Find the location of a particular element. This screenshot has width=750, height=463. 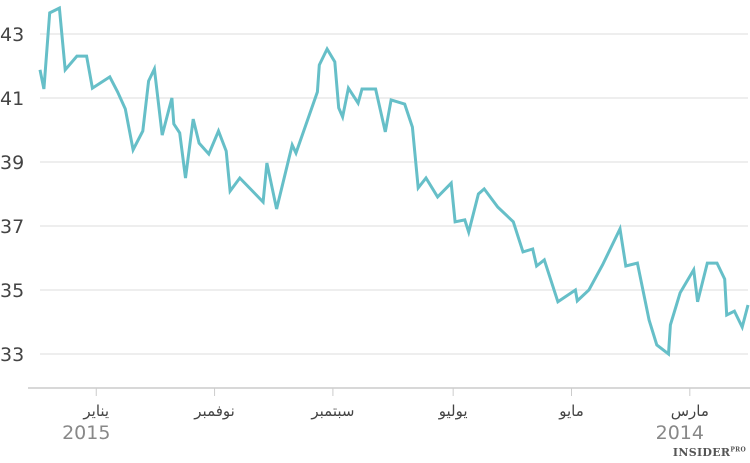

y-tick-label: 33 is located at coordinates (12, 355).